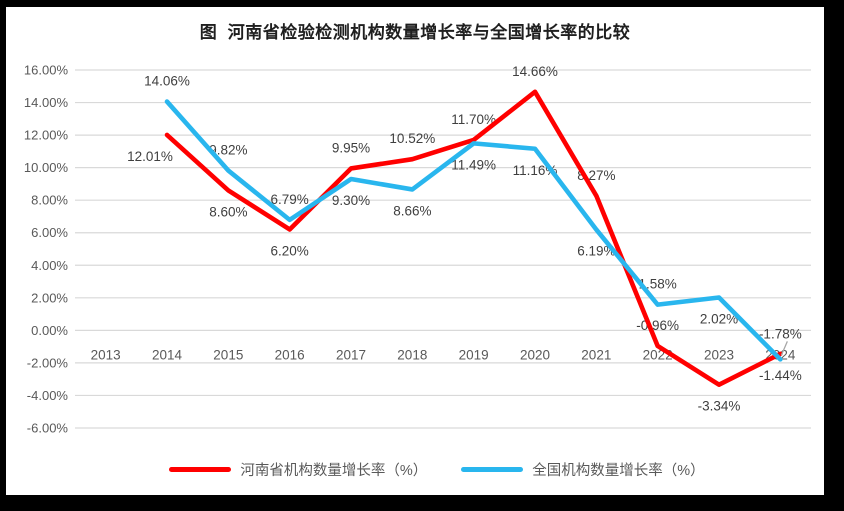  I want to click on data-label: 2.02%, so click(719, 318).